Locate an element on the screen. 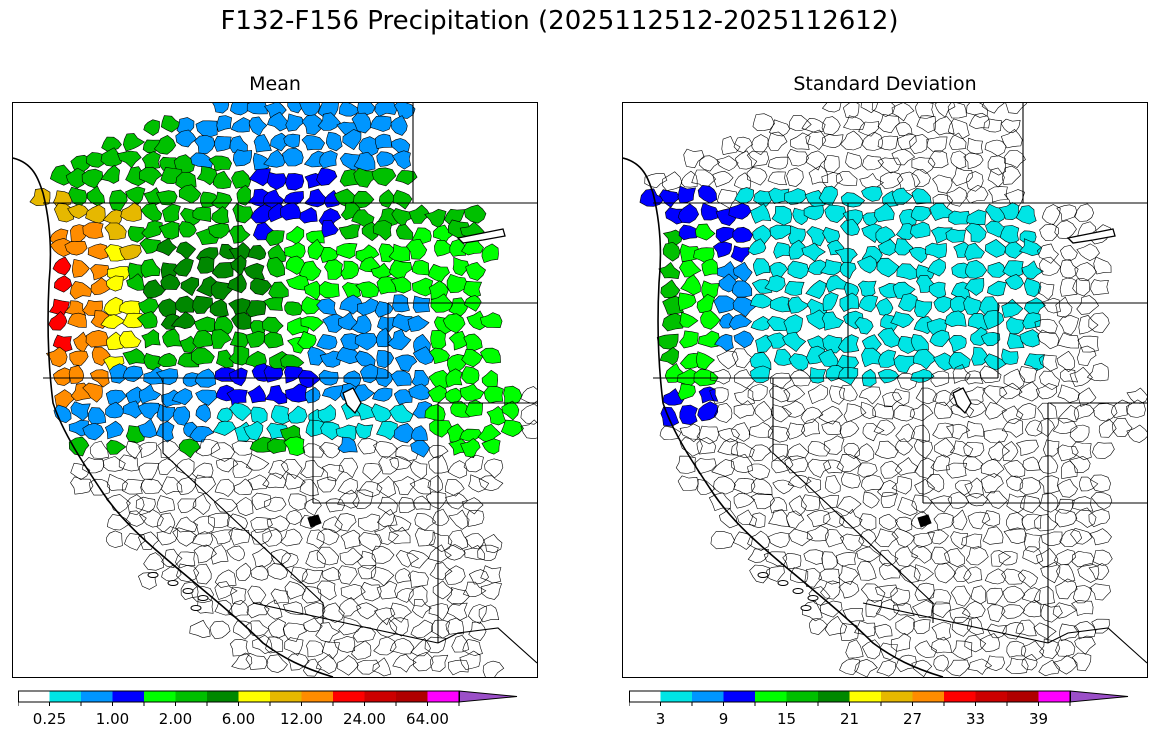 The width and height of the screenshot is (1159, 741). mean-colorbar-extend-arrow is located at coordinates (488, 696).